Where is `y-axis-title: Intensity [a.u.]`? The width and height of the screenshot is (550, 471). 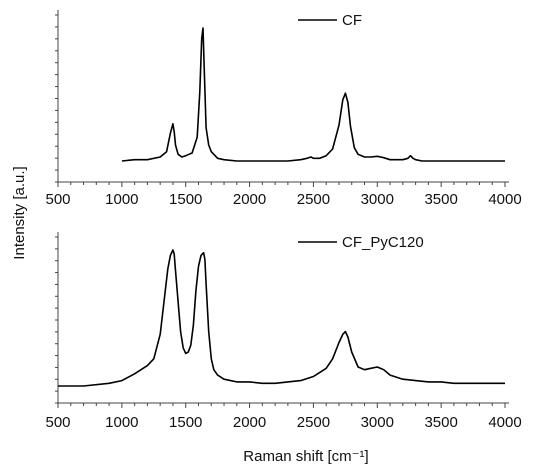
y-axis-title: Intensity [a.u.] is located at coordinates (19, 212).